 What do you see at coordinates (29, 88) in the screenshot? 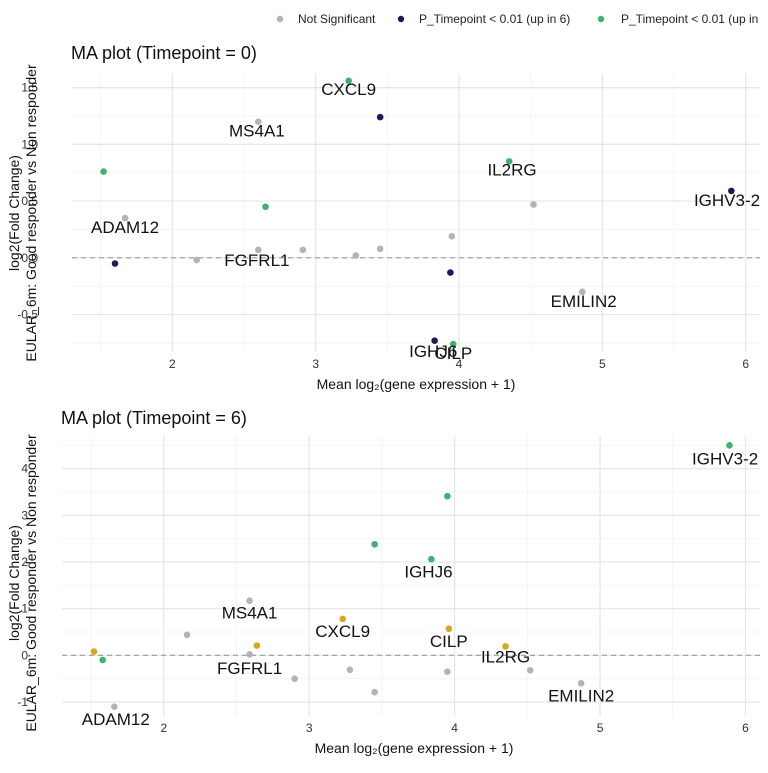
I see `y-tick-label: 1.5` at bounding box center [29, 88].